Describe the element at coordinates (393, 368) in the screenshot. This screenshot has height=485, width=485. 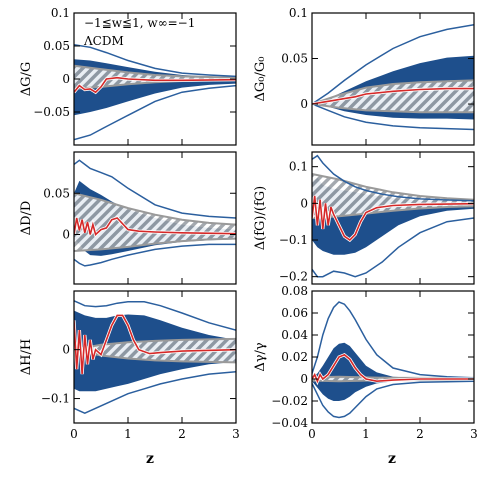
I see `median-line-dGamma` at that location.